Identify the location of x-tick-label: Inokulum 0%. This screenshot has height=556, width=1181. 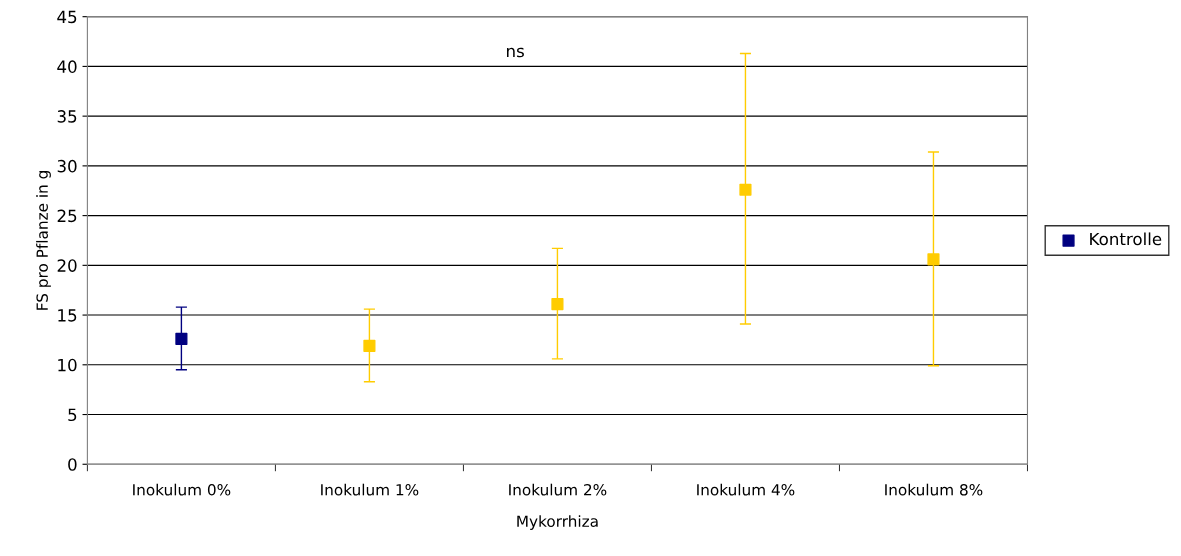
(182, 489).